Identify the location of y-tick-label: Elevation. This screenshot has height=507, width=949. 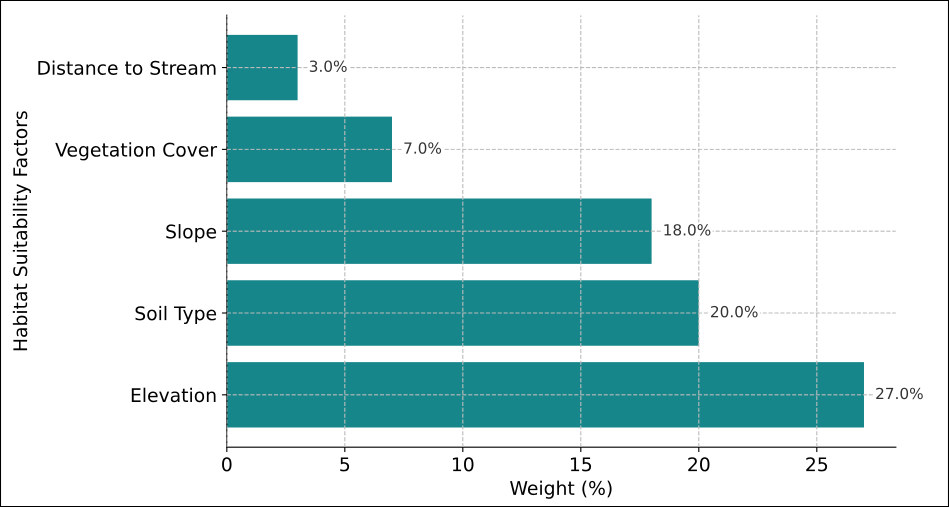
(174, 395).